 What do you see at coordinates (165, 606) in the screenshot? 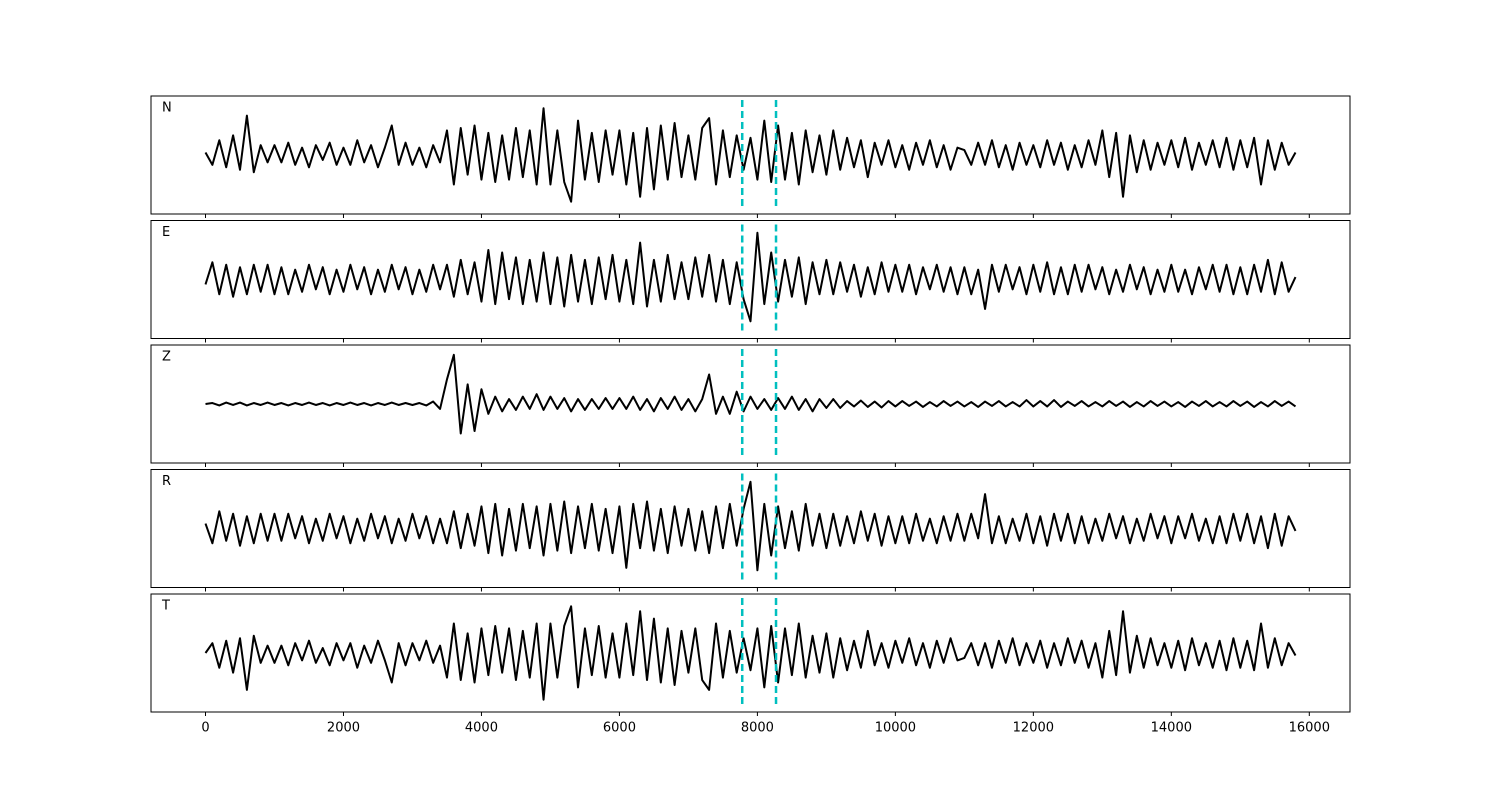
I see `panel-label: T` at bounding box center [165, 606].